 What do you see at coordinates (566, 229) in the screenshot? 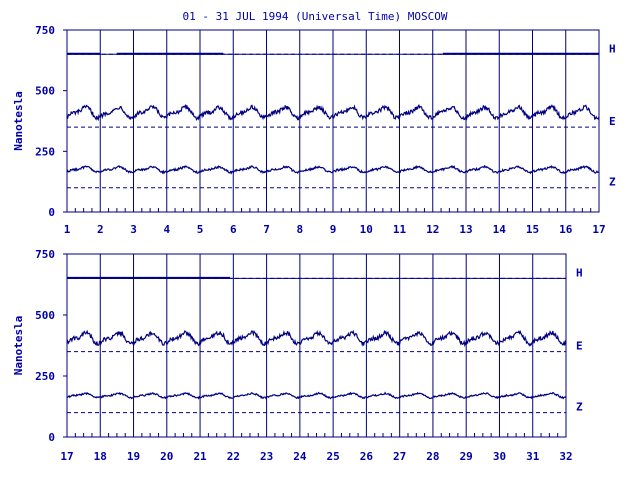
I see `x-tick-label: 16` at bounding box center [566, 229].